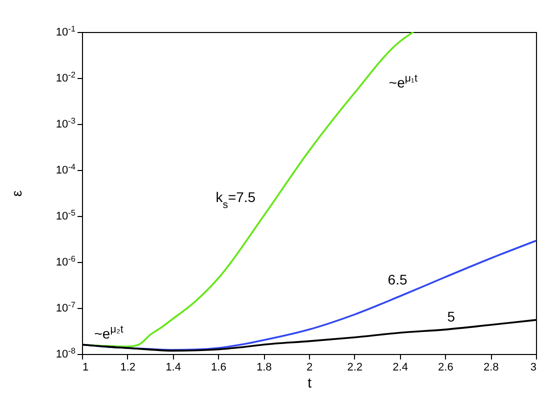  Describe the element at coordinates (446, 368) in the screenshot. I see `x-tick-label: 2.6` at that location.